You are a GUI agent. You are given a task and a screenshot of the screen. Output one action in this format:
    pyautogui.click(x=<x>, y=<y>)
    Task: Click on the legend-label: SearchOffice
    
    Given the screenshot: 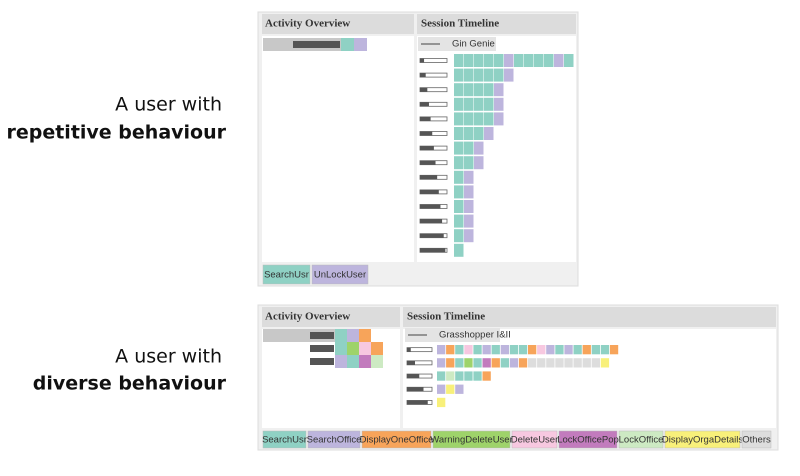 What is the action you would take?
    pyautogui.click(x=334, y=440)
    